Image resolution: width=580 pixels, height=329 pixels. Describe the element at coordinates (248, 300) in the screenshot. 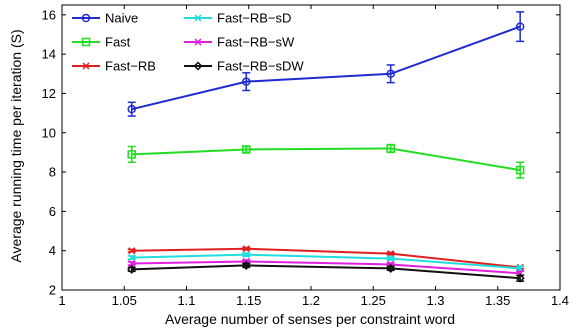

I see `x-tick-label: 1.15` at that location.